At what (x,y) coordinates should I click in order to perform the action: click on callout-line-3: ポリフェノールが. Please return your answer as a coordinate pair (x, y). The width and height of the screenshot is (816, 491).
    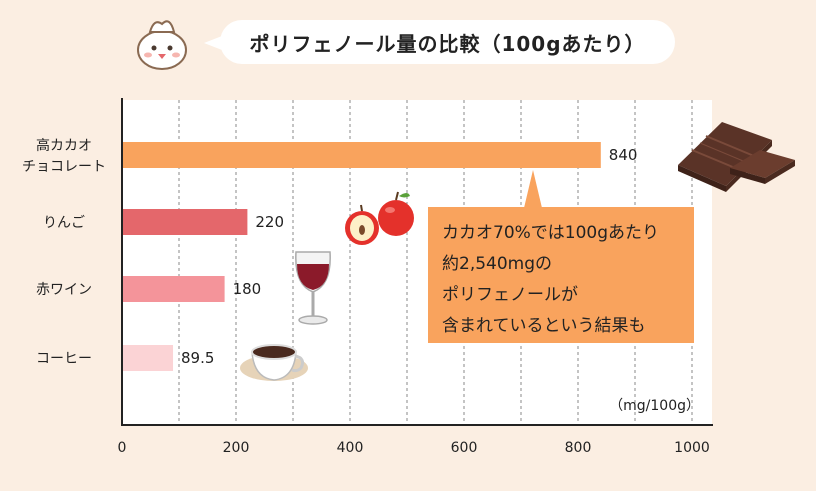
    Looking at the image, I should click on (510, 295).